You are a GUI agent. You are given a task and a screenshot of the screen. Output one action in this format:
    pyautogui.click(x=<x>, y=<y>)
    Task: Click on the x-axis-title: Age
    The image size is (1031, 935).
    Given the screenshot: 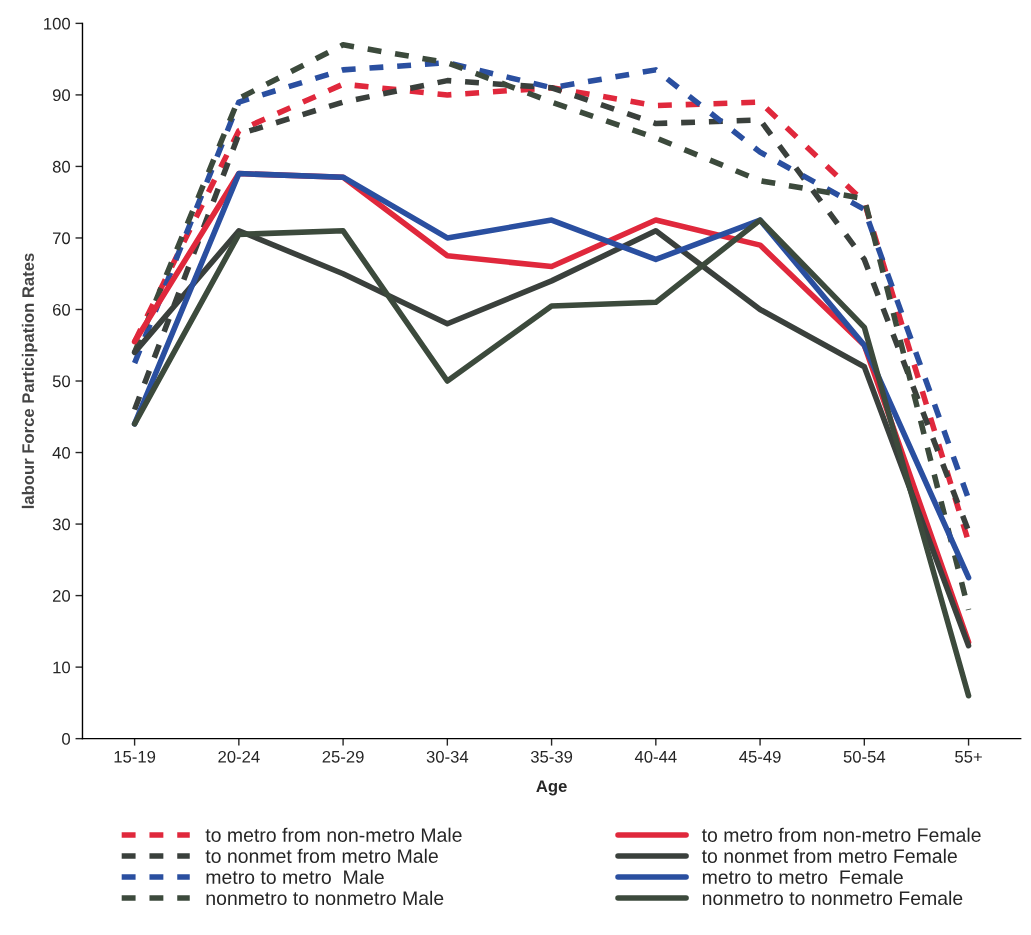 What is the action you would take?
    pyautogui.click(x=551, y=788)
    